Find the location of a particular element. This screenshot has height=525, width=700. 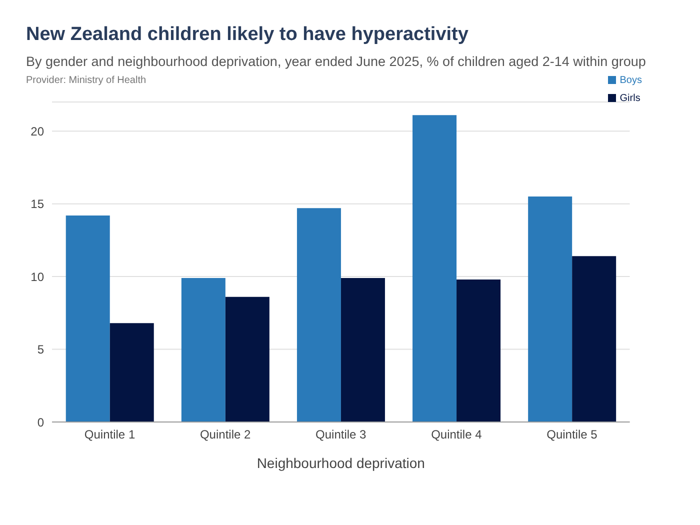

chart-subtitle: By gender and neighbourhood deprivation, year ended June 2025, % of children aged 2-14 within group is located at coordinates (336, 61).